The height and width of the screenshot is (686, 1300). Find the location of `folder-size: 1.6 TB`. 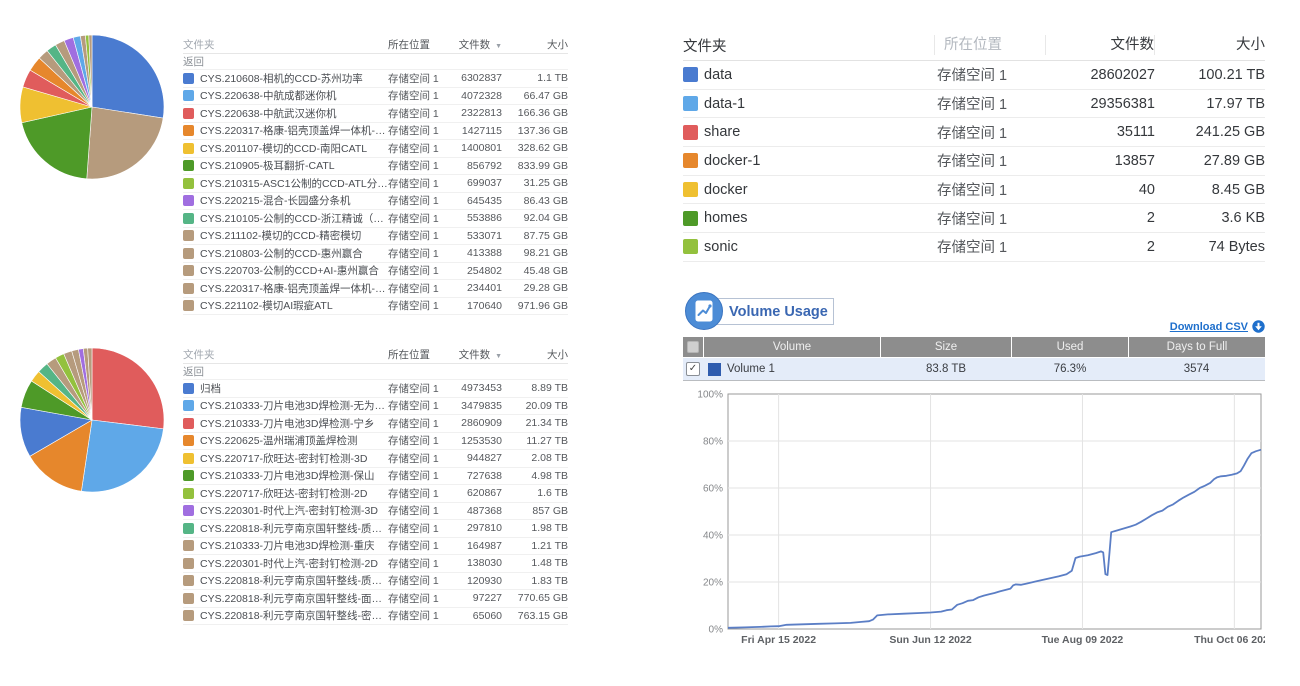

folder-size: 1.6 TB is located at coordinates (552, 493).